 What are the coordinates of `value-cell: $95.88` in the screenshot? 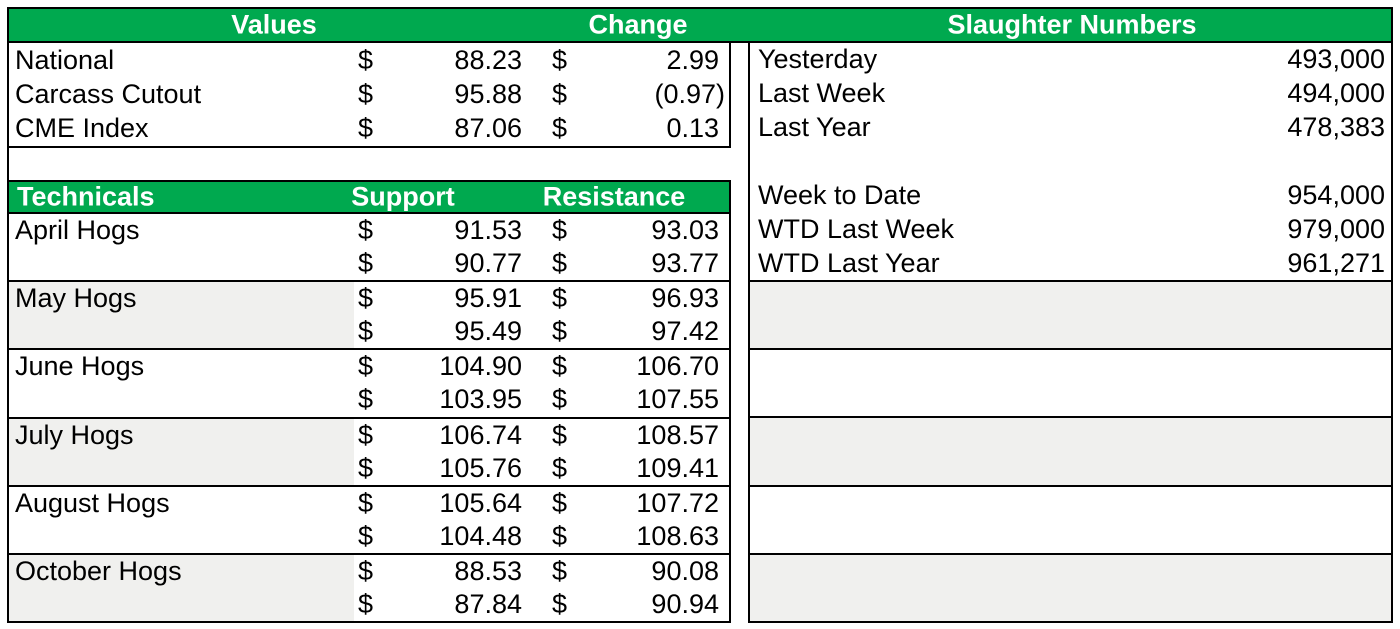 It's located at (443, 94).